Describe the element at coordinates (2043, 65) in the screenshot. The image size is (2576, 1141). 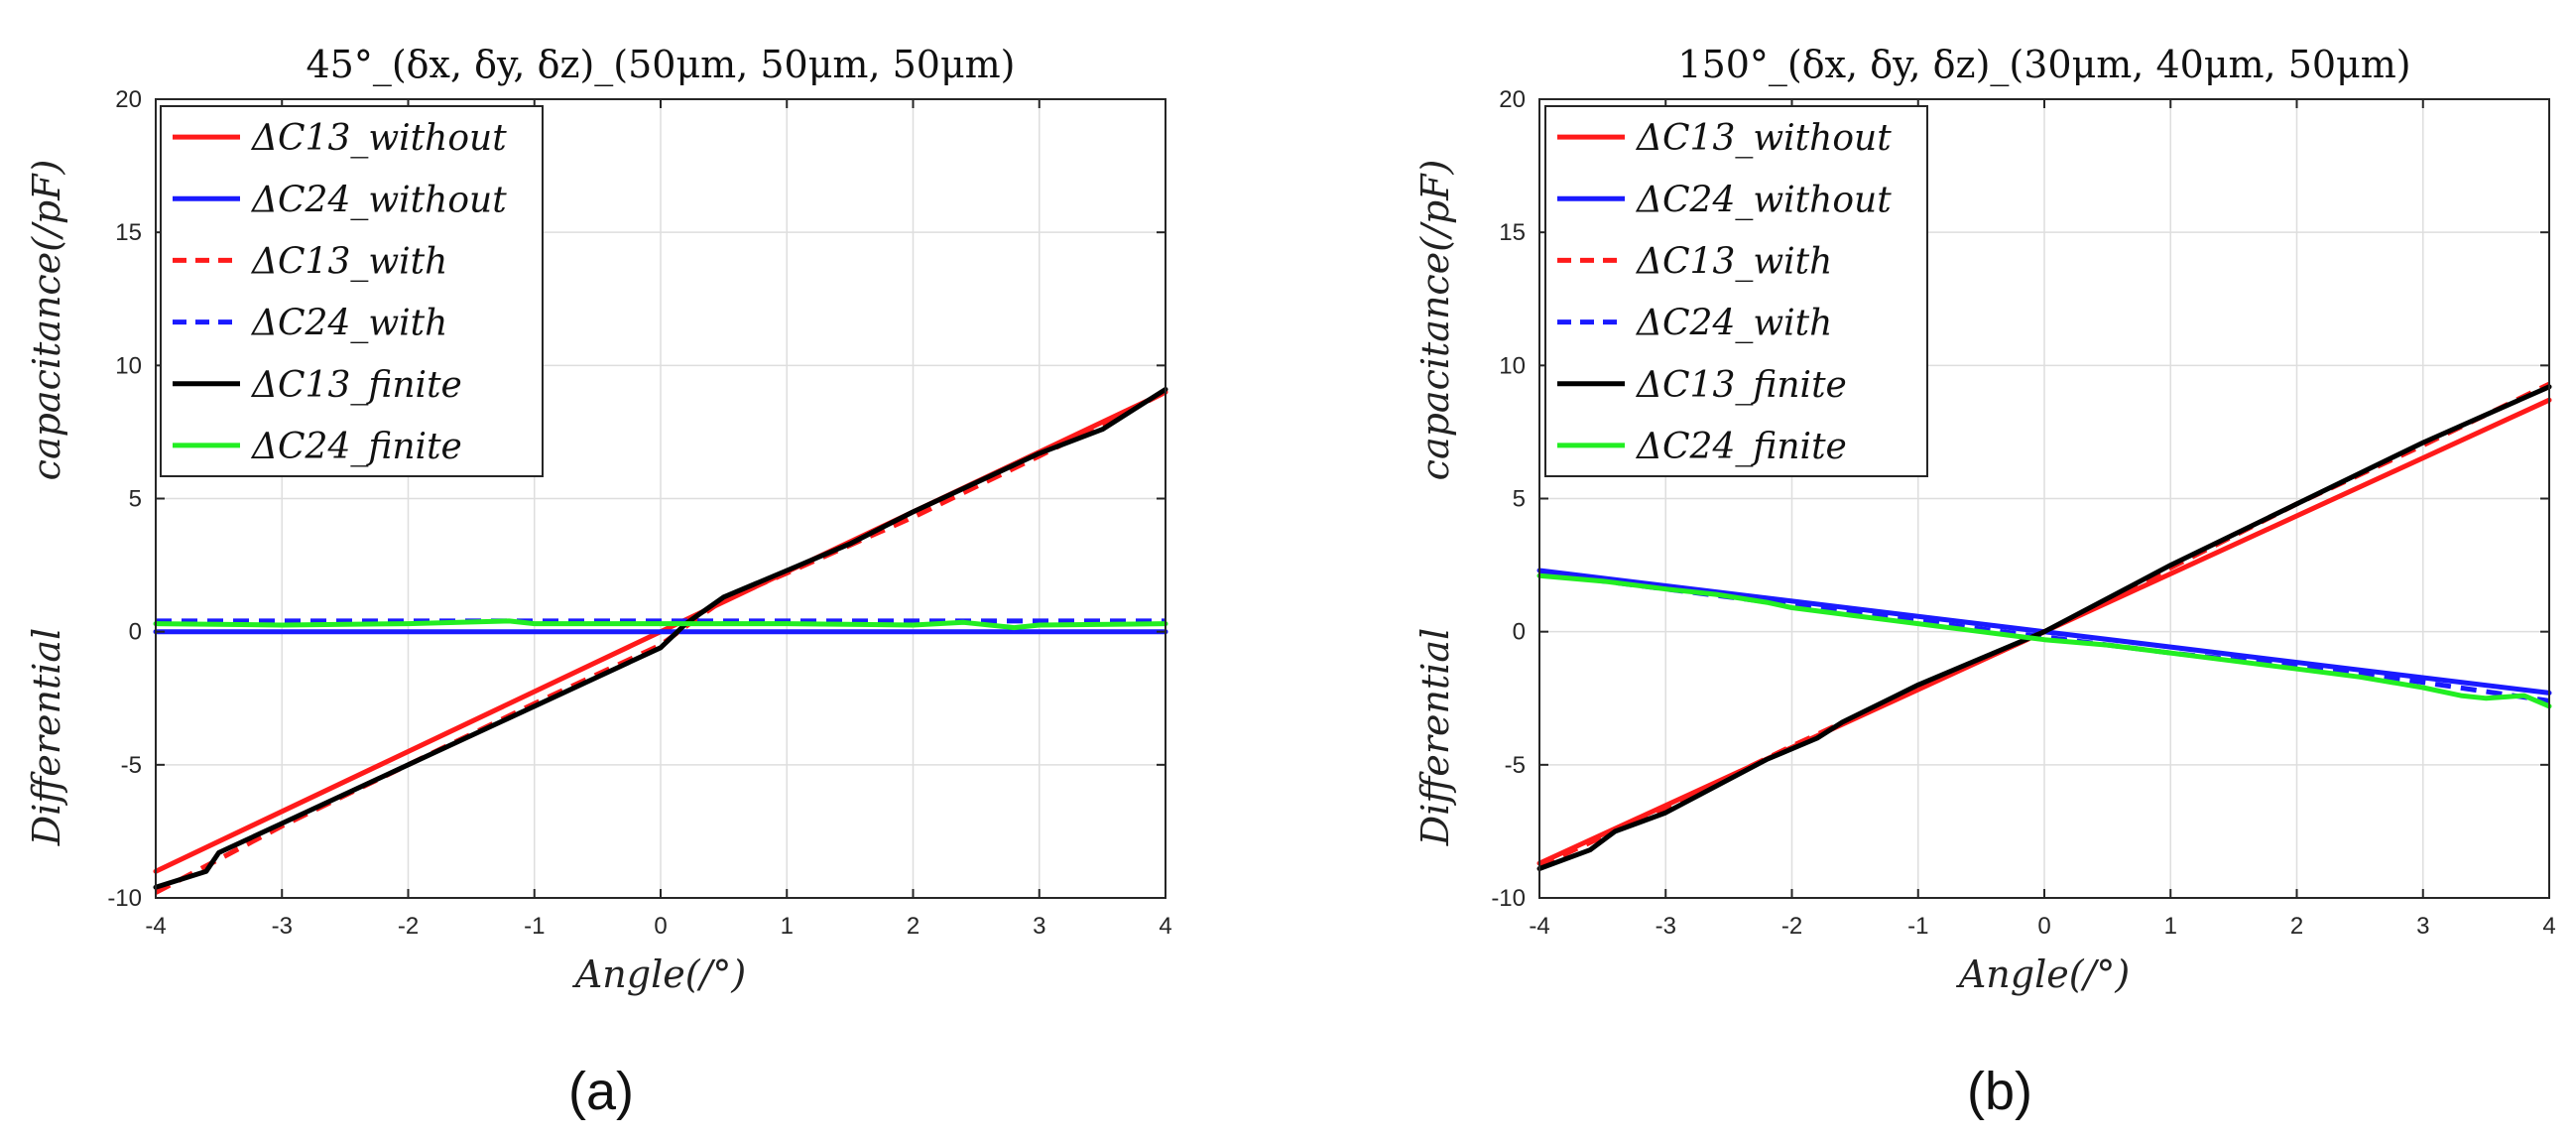
I see `chart-title: 150°_(δx, δy, δz)_(30μm, 40μm, 50μm)` at that location.